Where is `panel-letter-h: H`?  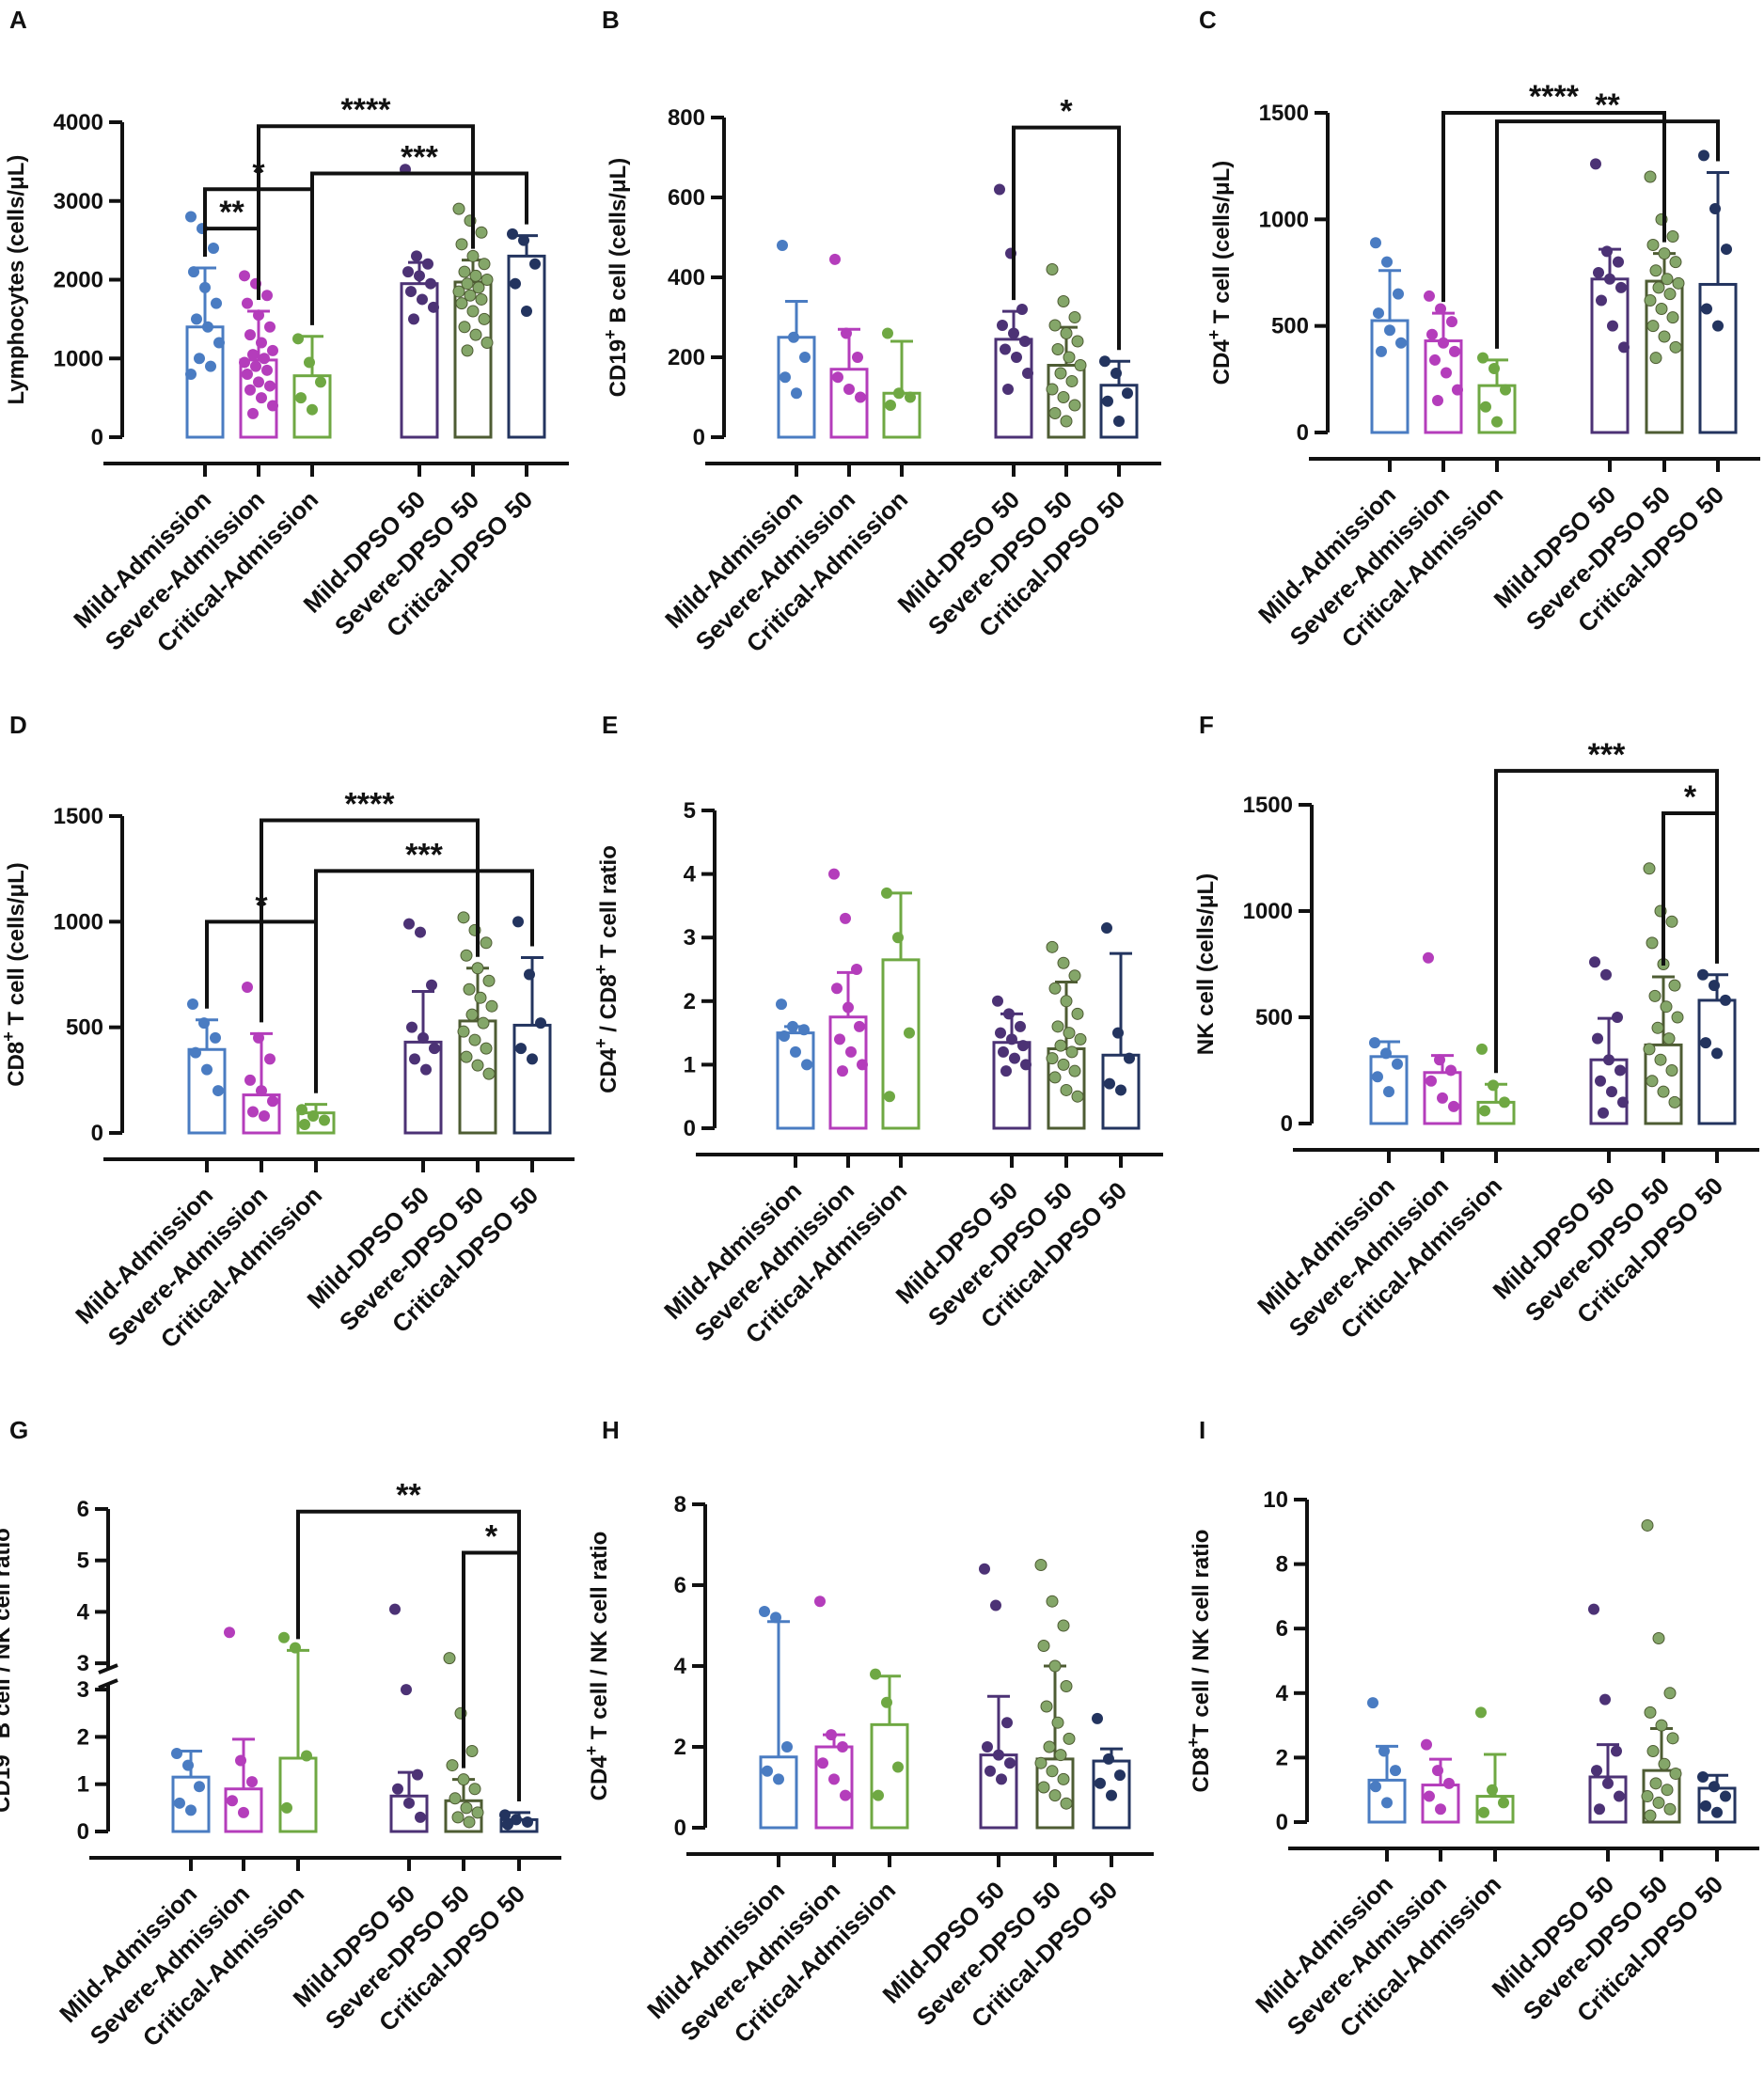
panel-letter-h: H is located at coordinates (611, 1430).